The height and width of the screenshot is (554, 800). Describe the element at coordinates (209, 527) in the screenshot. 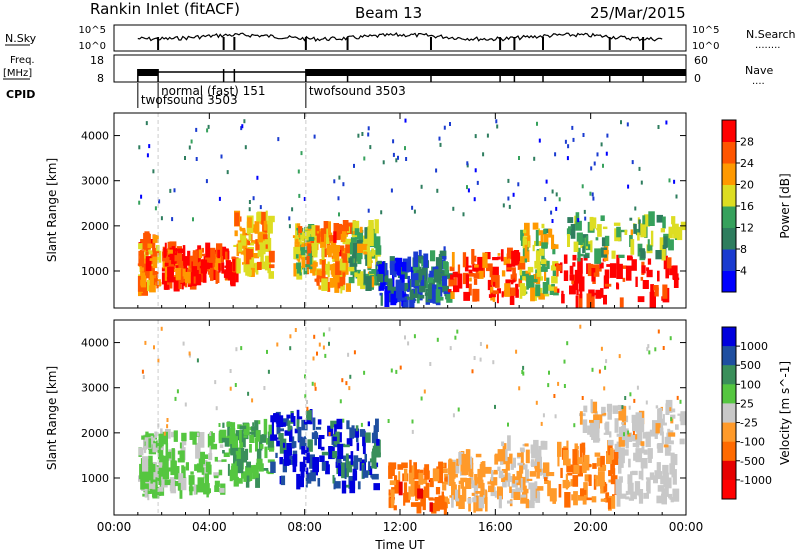

I see `x-tick-label: 04:00` at that location.